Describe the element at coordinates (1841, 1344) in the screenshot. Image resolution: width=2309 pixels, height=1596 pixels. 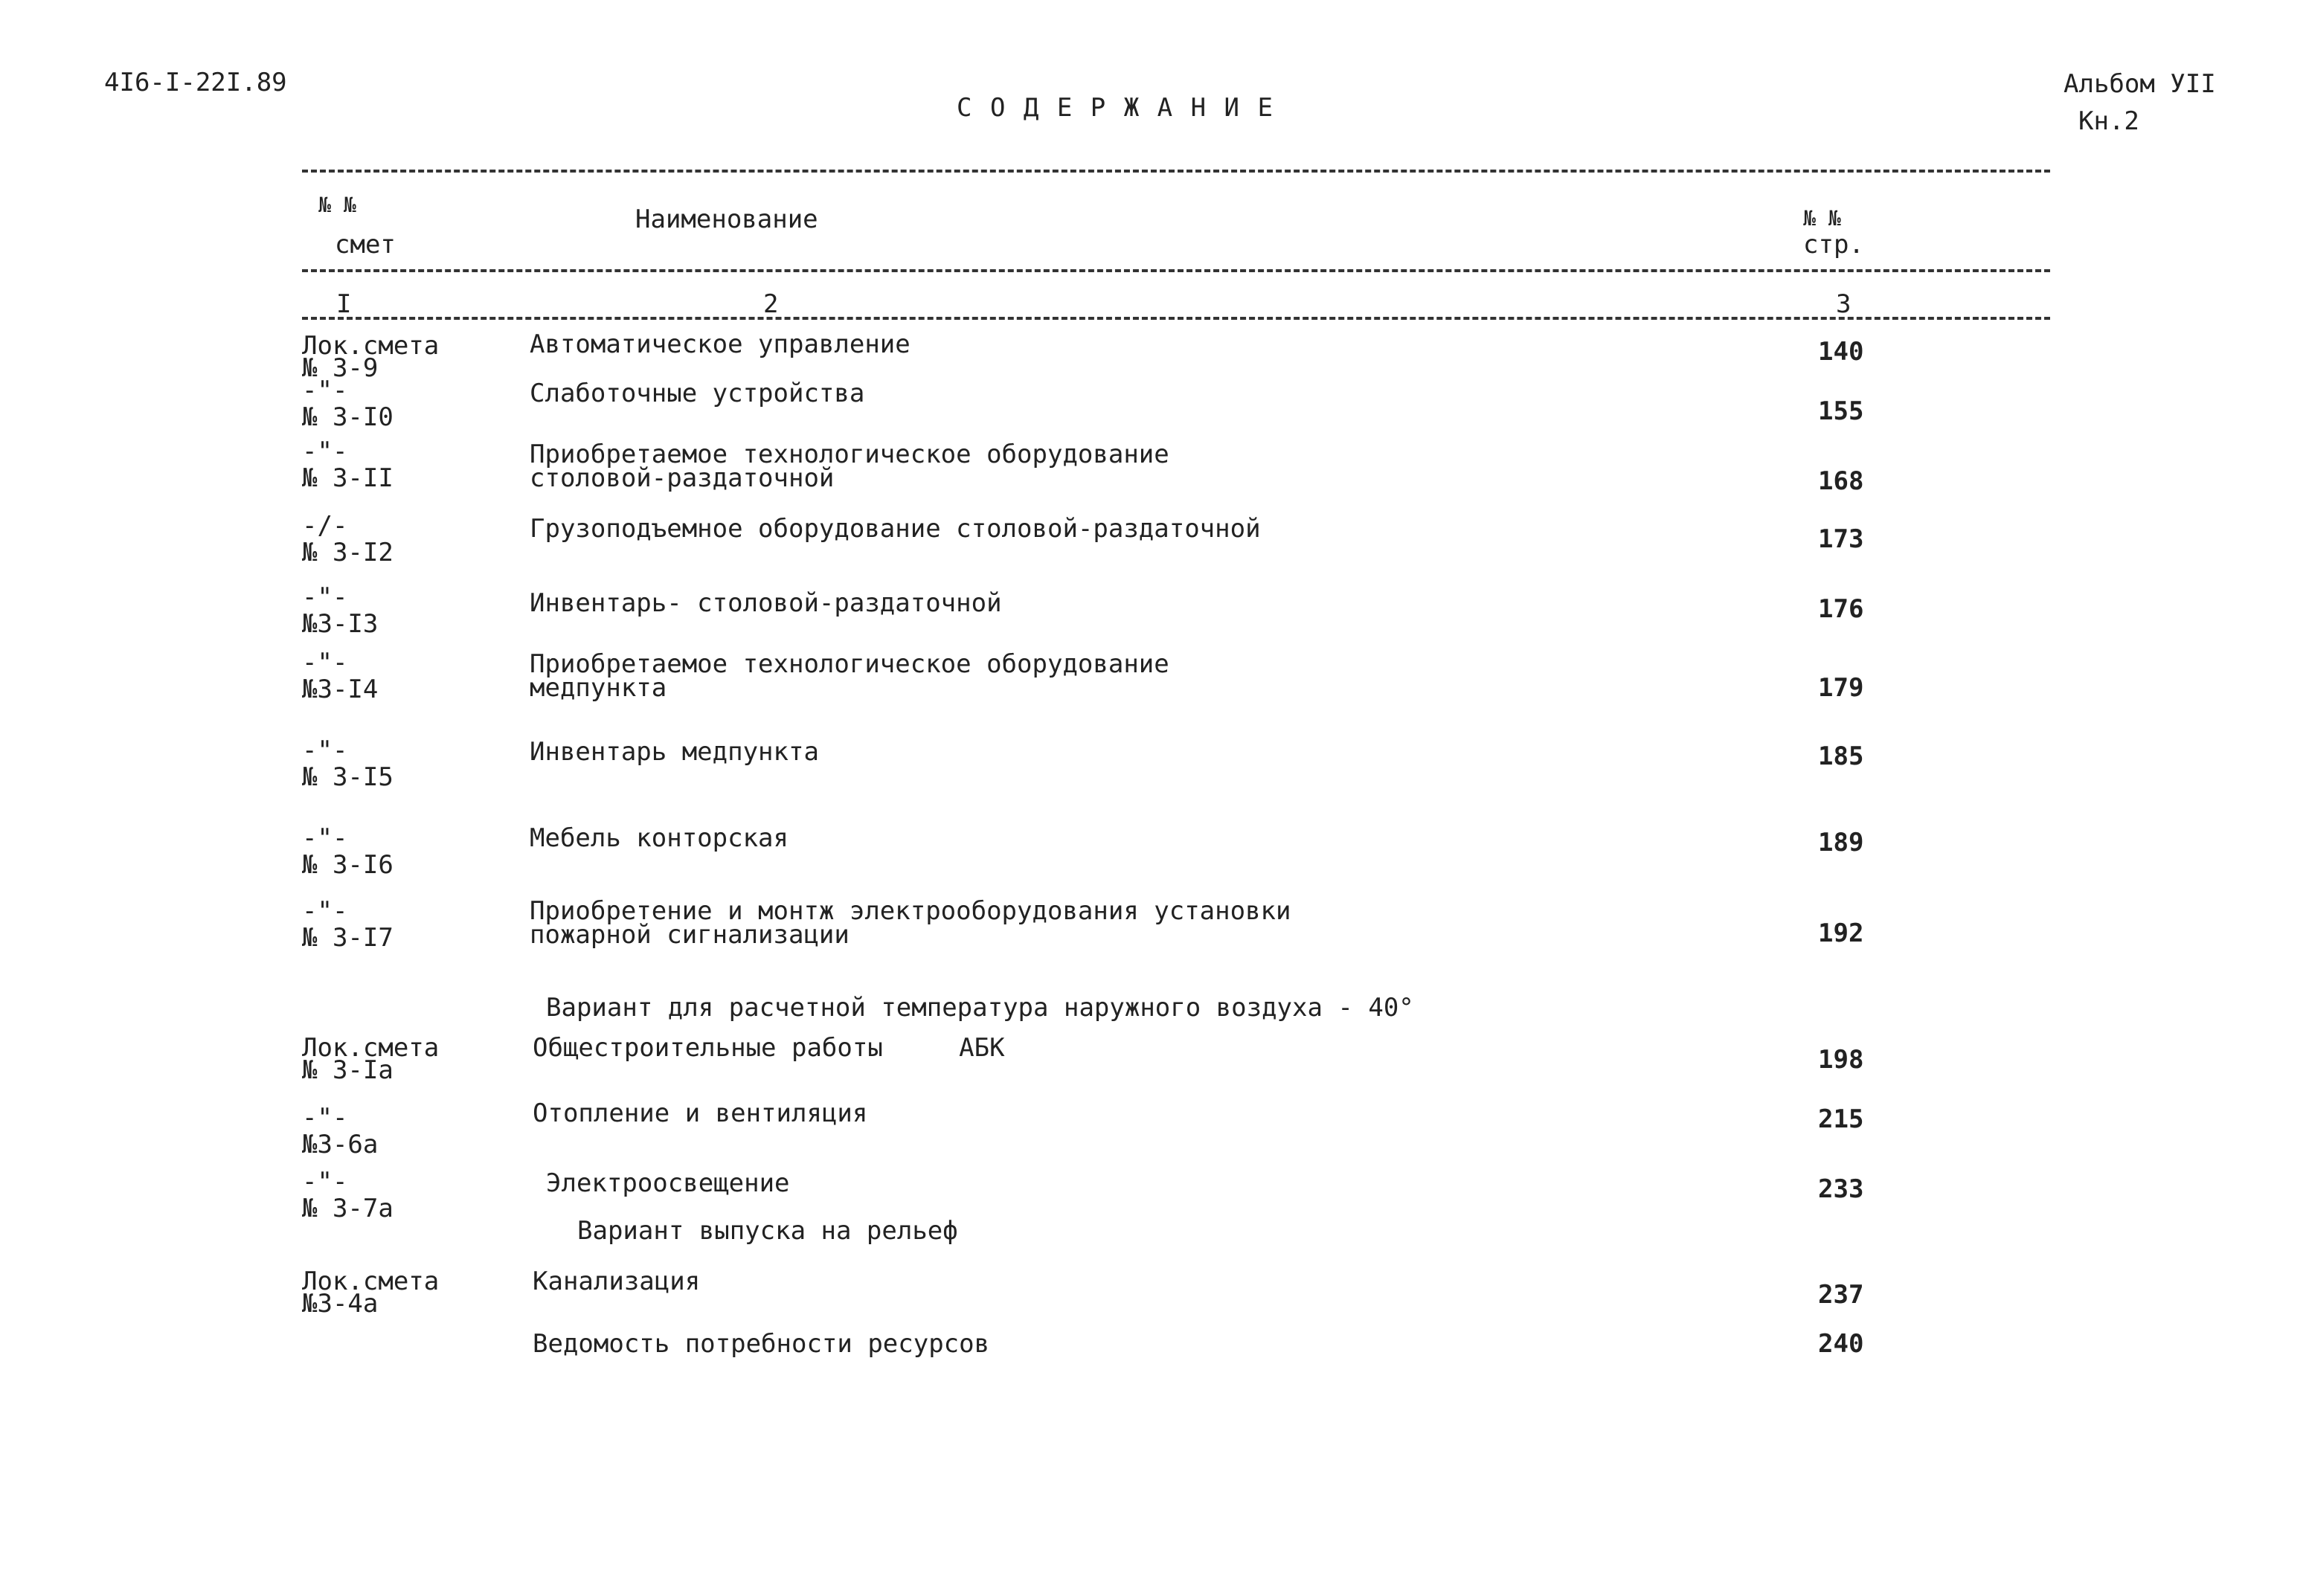
I see `page-number: 240` at that location.